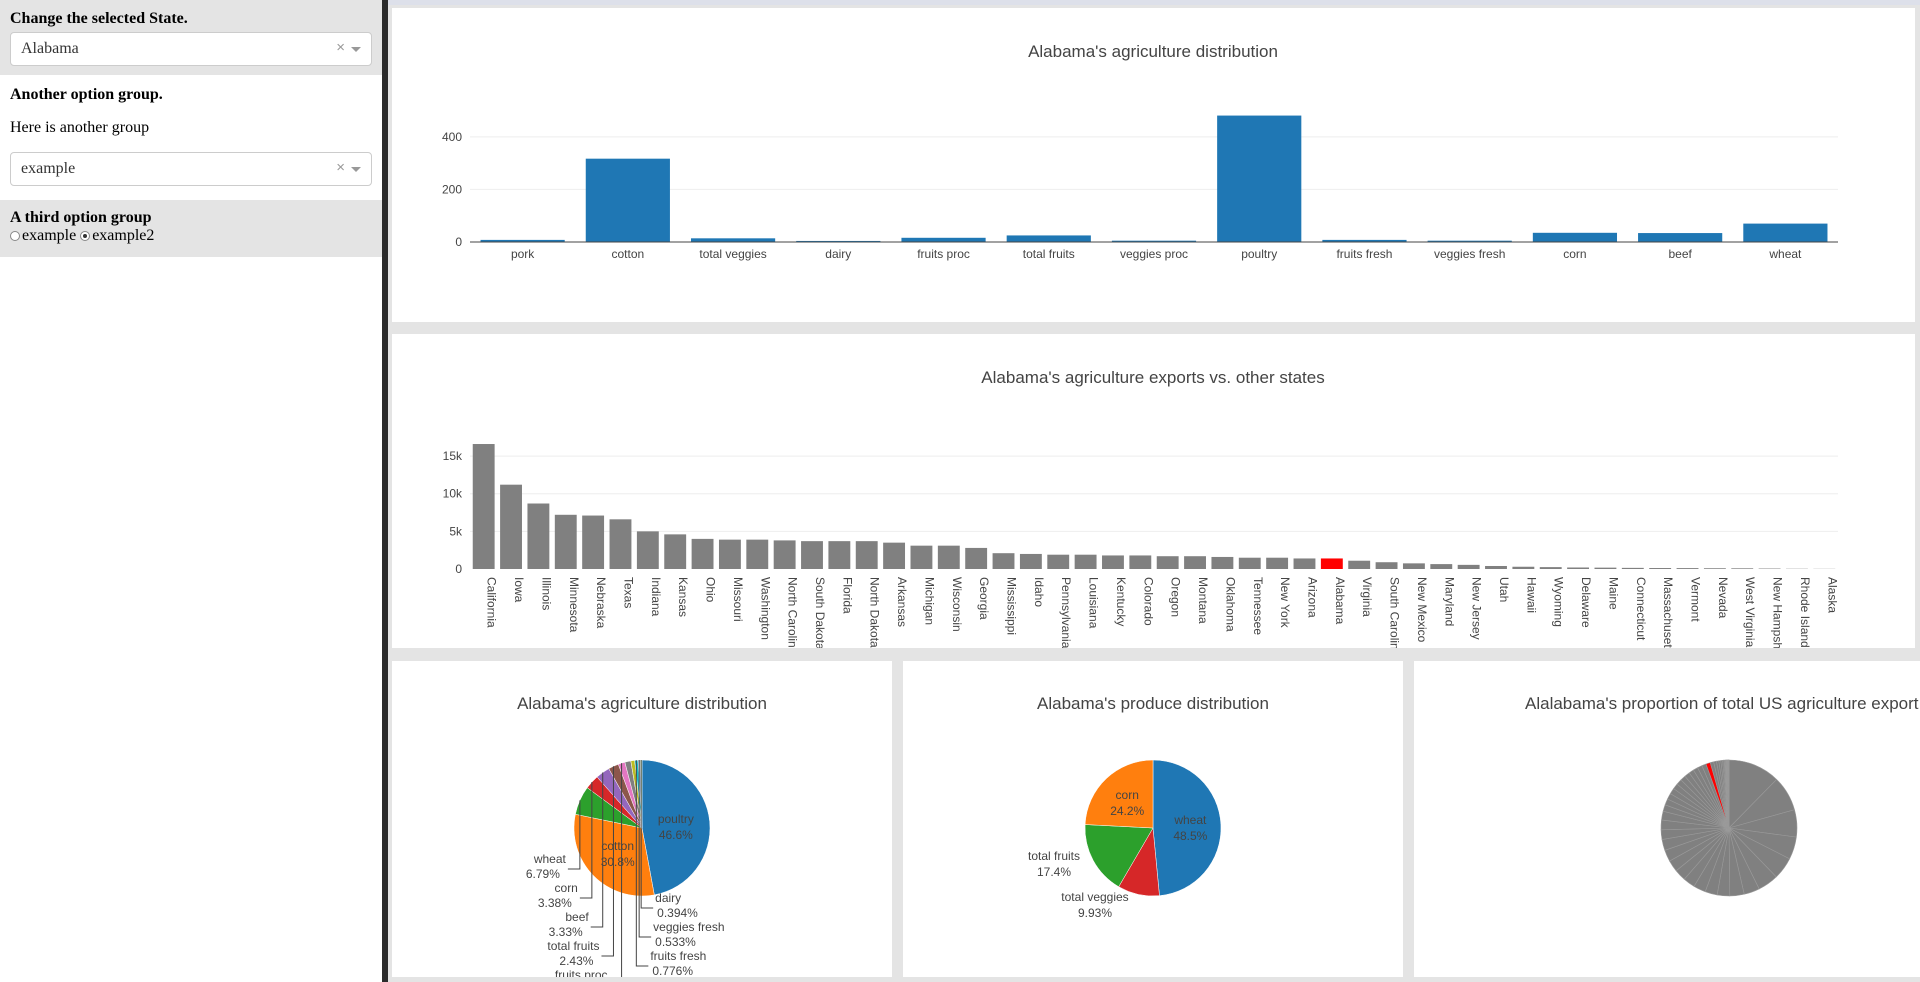  What do you see at coordinates (1312, 597) in the screenshot?
I see `x-tick-label: Arizona` at bounding box center [1312, 597].